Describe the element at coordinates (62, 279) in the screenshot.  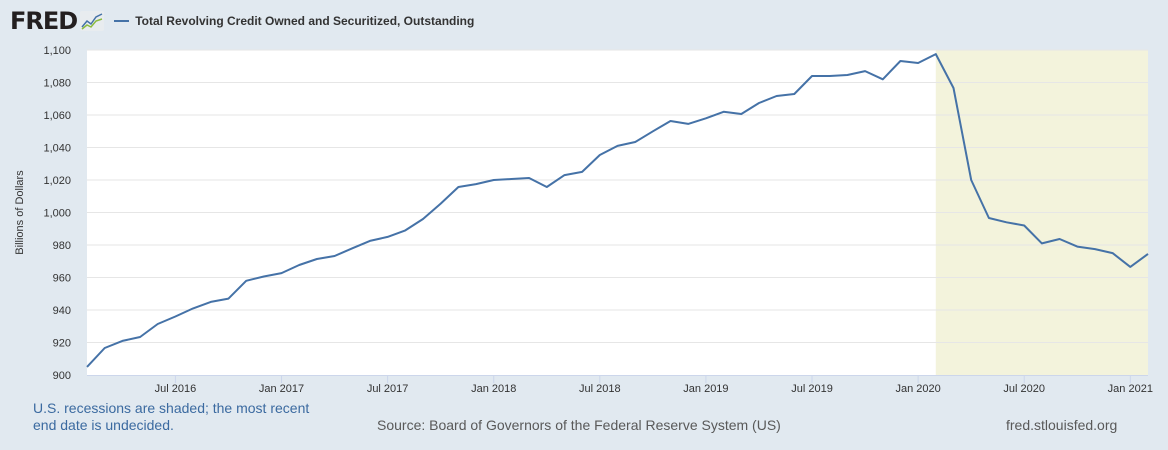
I see `y-tick-label: 960` at that location.